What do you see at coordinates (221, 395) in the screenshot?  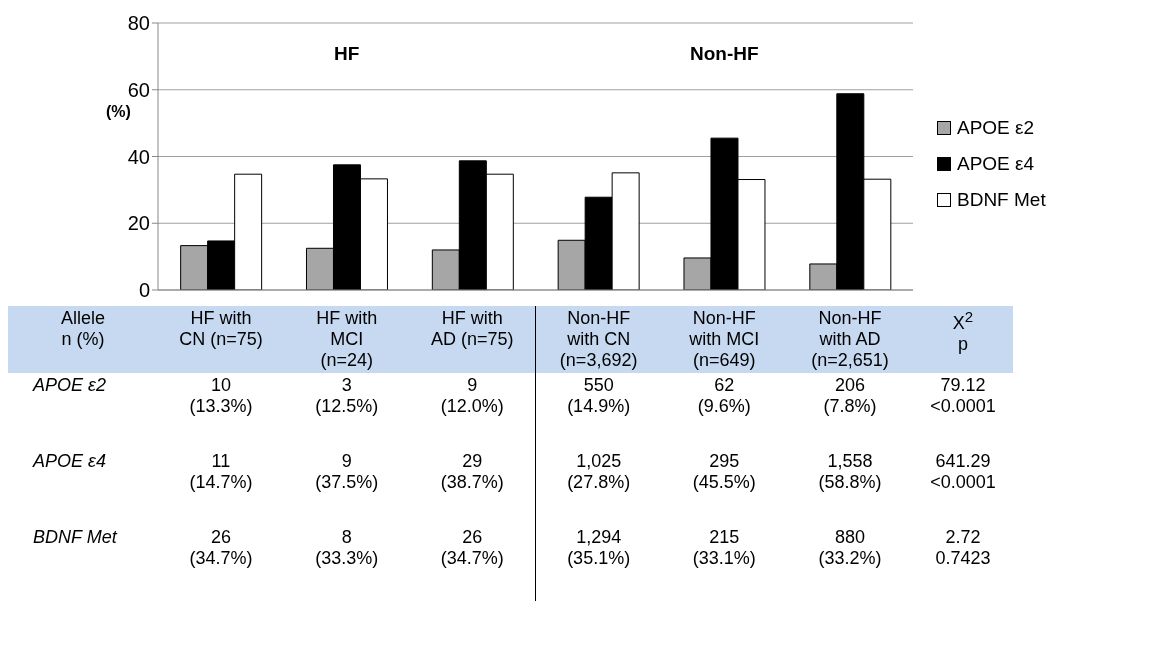 I see `data-label: 10 (13.3%)` at bounding box center [221, 395].